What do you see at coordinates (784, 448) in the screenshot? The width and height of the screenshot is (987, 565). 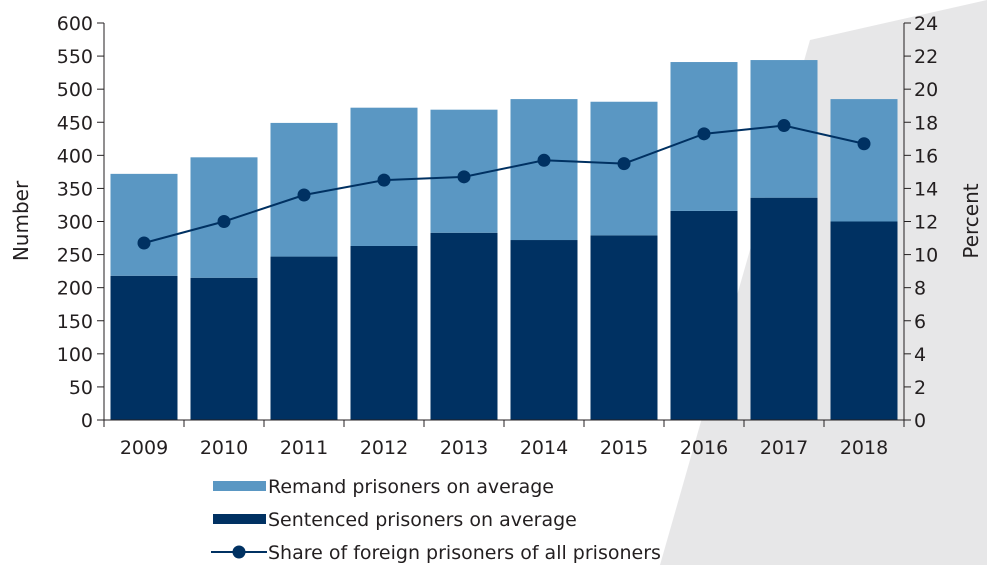 I see `x-tick-label: 2017` at bounding box center [784, 448].